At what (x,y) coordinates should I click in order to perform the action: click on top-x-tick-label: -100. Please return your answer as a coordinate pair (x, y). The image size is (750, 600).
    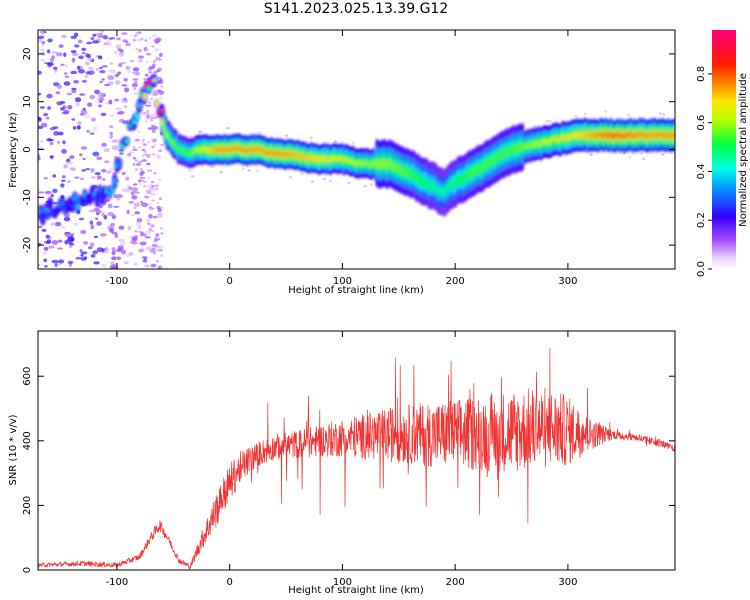
    Looking at the image, I should click on (117, 281).